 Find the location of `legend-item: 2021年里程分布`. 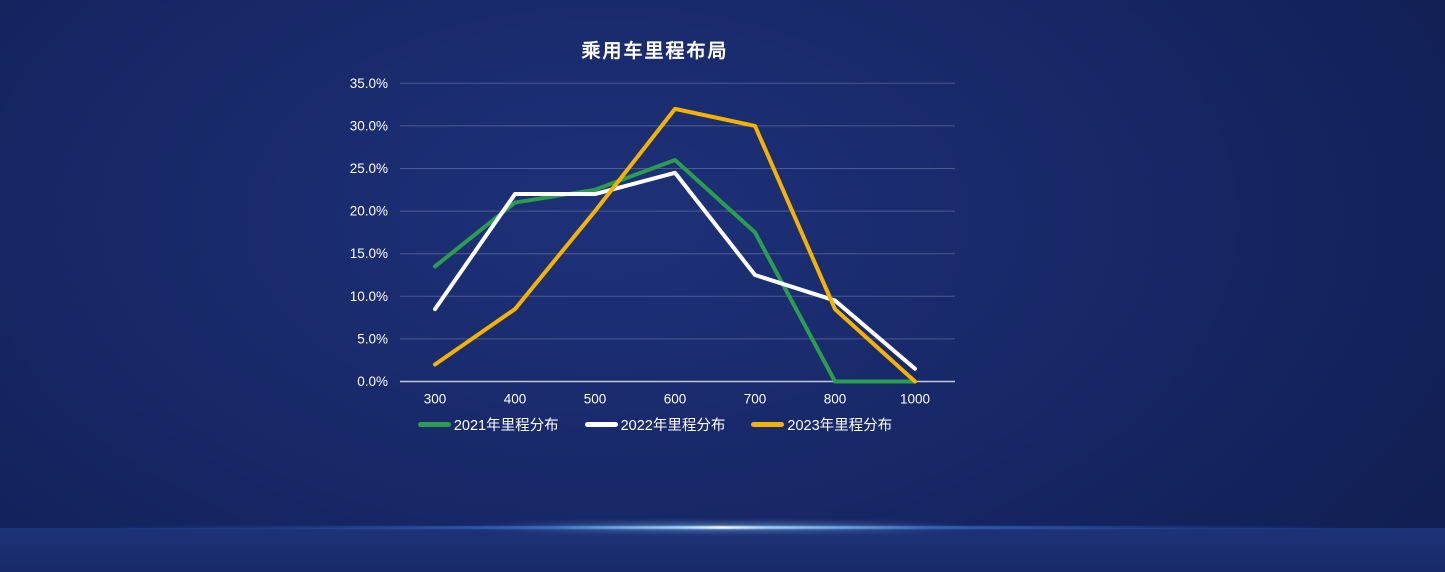

legend-item: 2021年里程分布 is located at coordinates (488, 424).